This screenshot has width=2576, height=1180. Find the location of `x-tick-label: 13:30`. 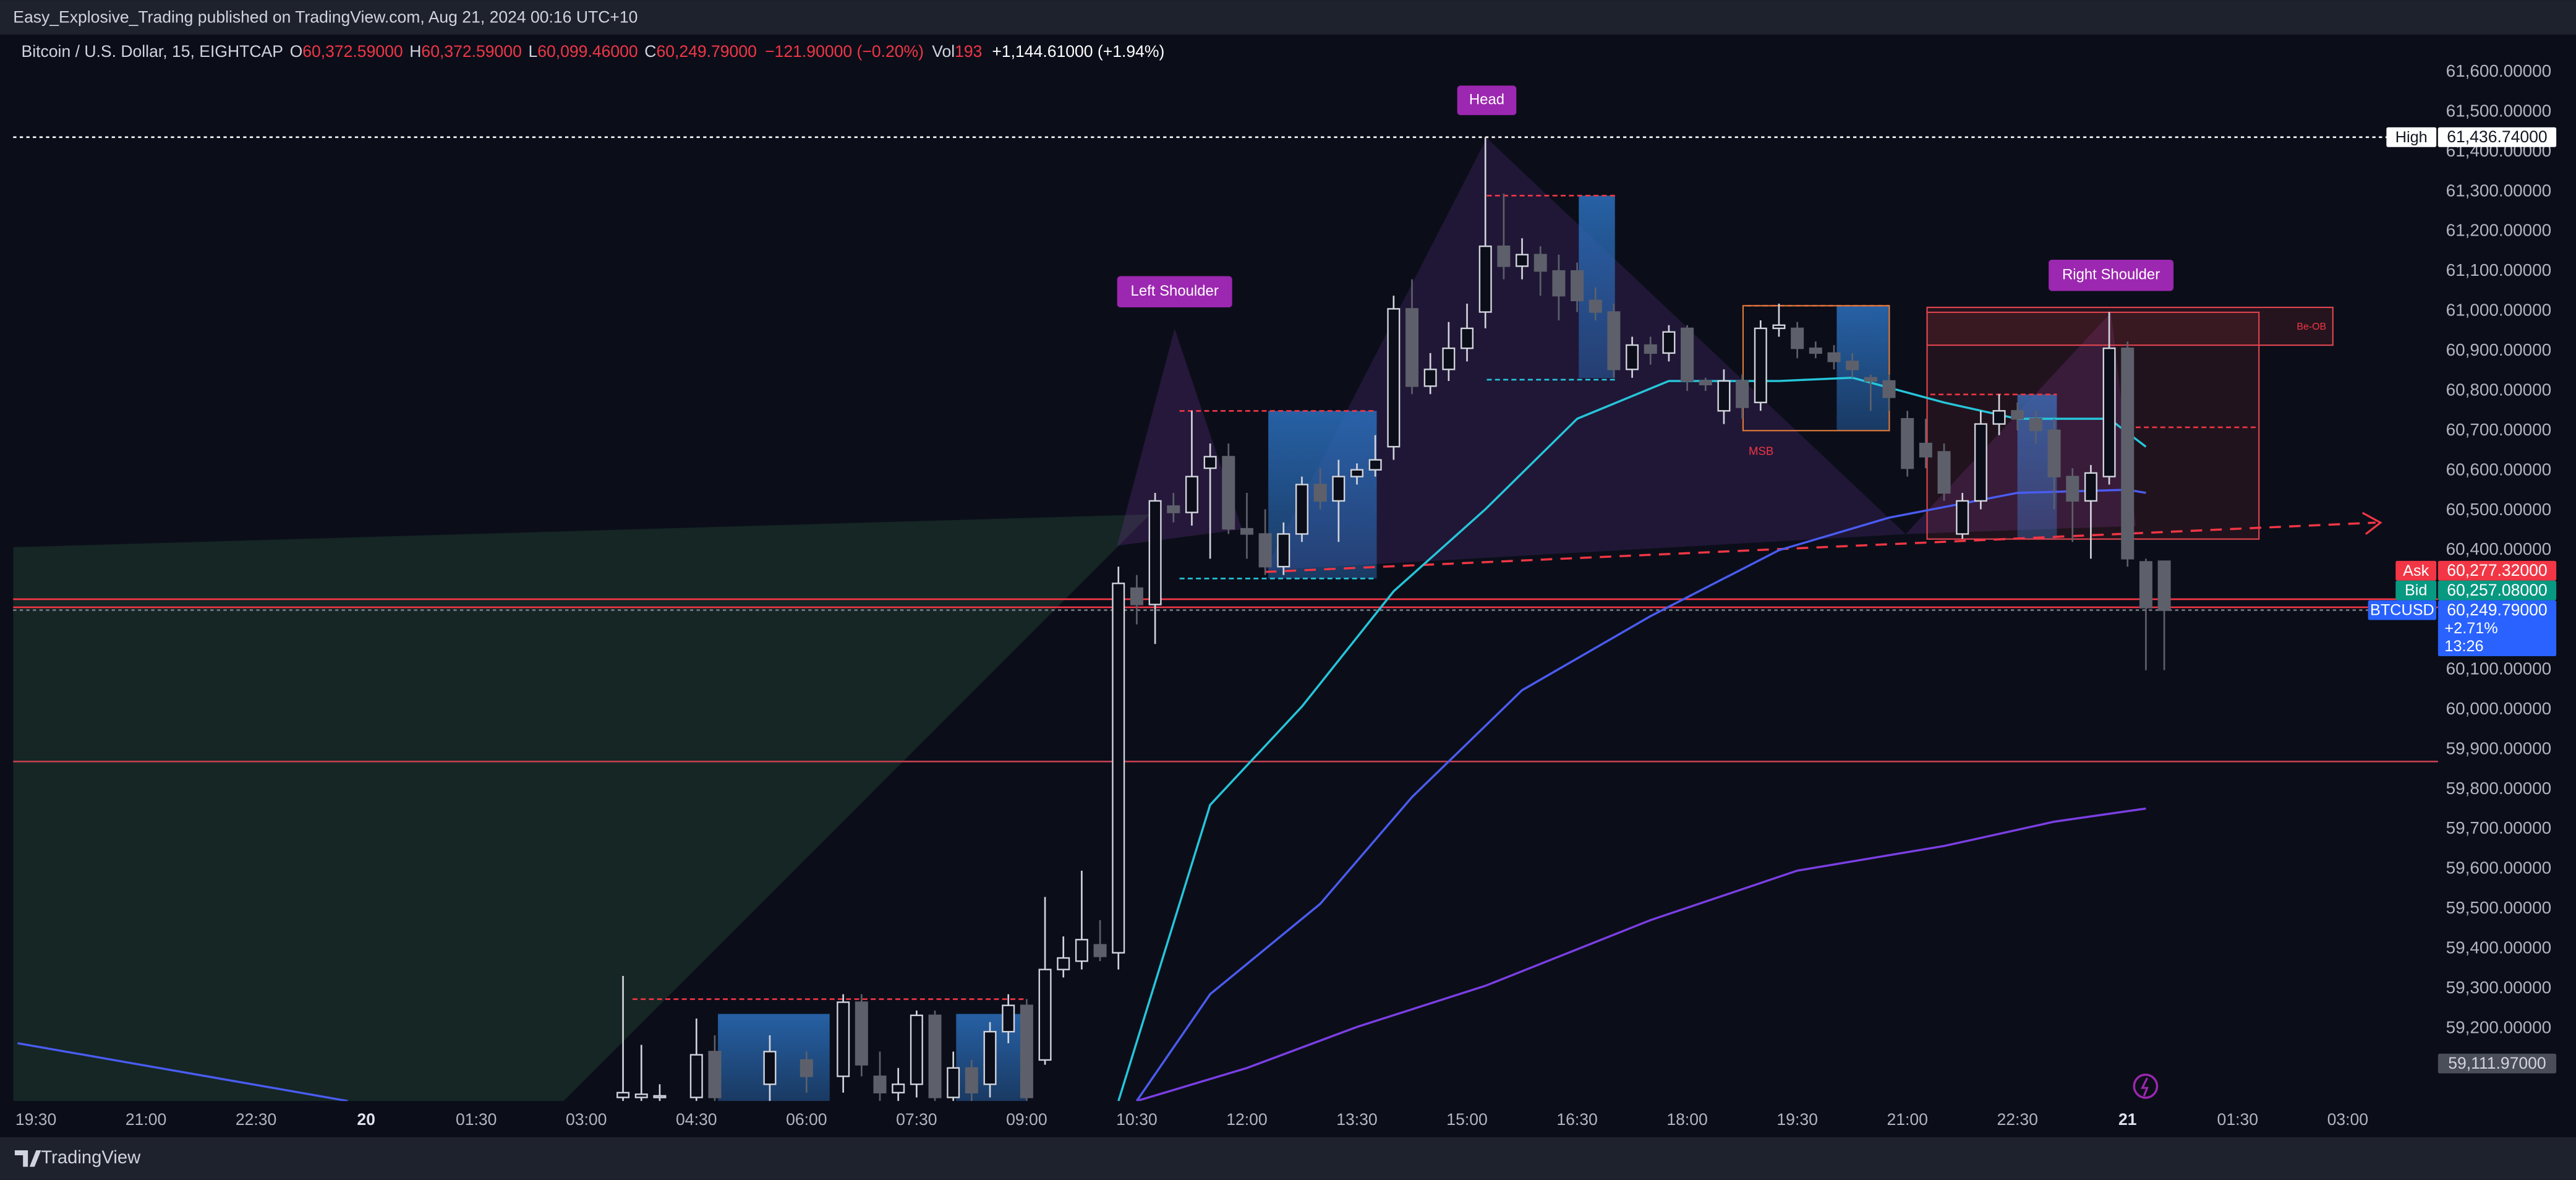

x-tick-label: 13:30 is located at coordinates (1356, 1119).